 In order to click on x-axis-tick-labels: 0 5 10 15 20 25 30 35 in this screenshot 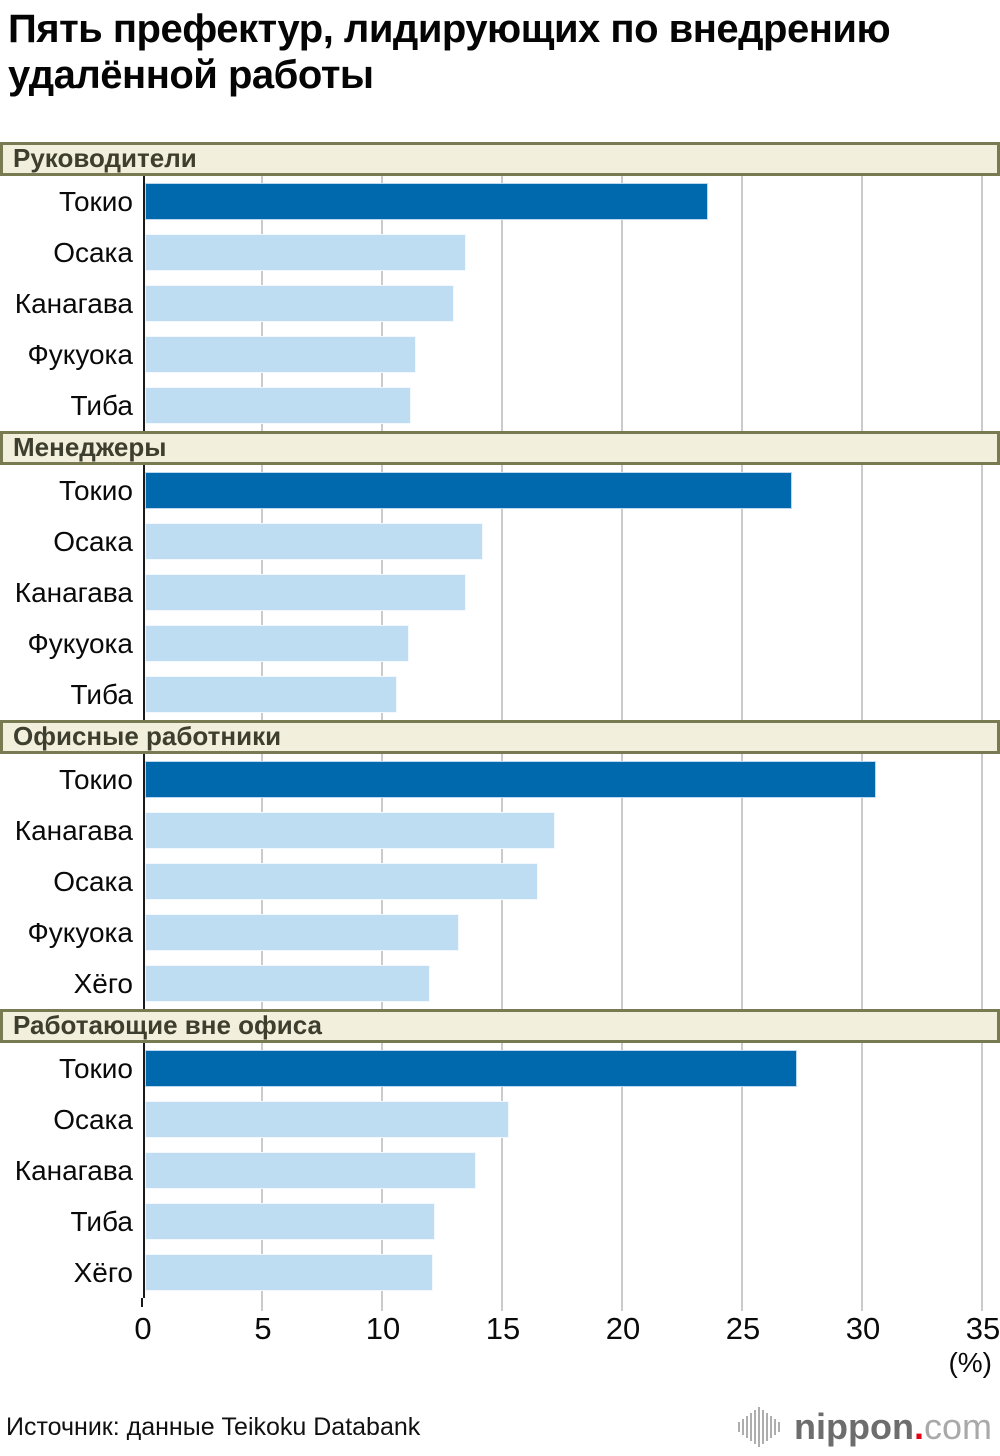, I will do `click(500, 1330)`.